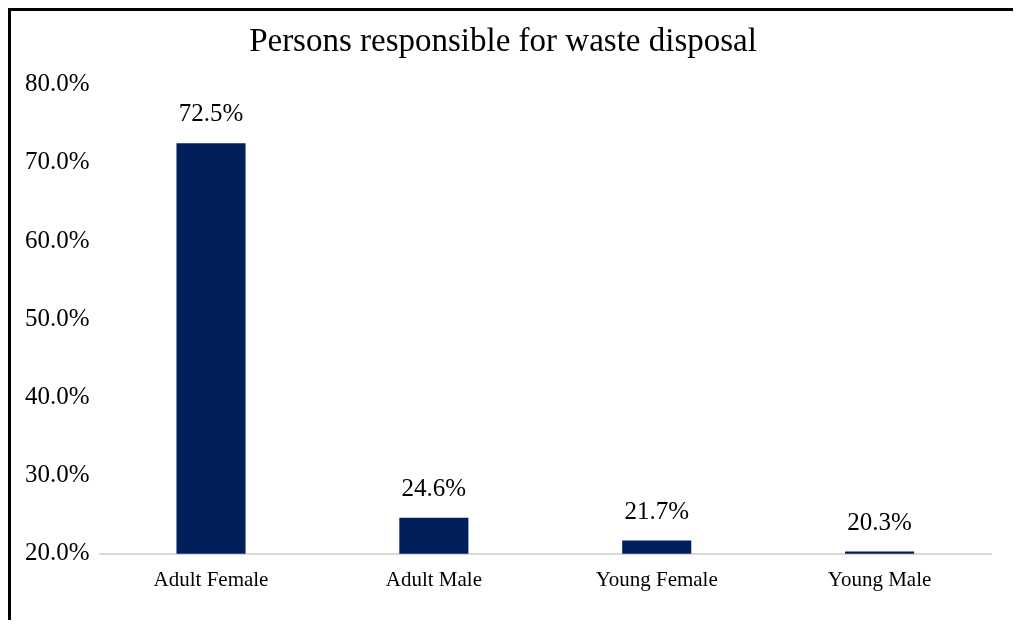 The height and width of the screenshot is (632, 1025). I want to click on x-tick-label: Adult Female, so click(211, 578).